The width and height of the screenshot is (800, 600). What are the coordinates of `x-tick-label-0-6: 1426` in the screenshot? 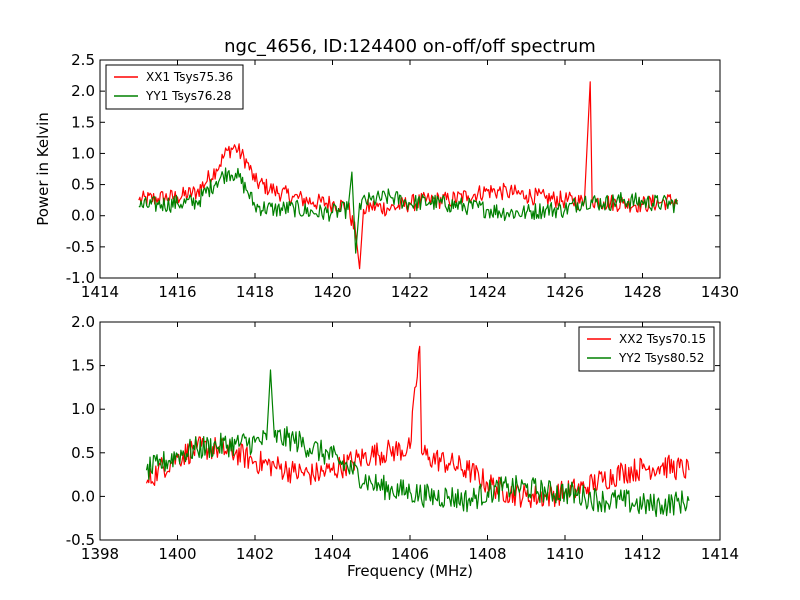 It's located at (565, 292).